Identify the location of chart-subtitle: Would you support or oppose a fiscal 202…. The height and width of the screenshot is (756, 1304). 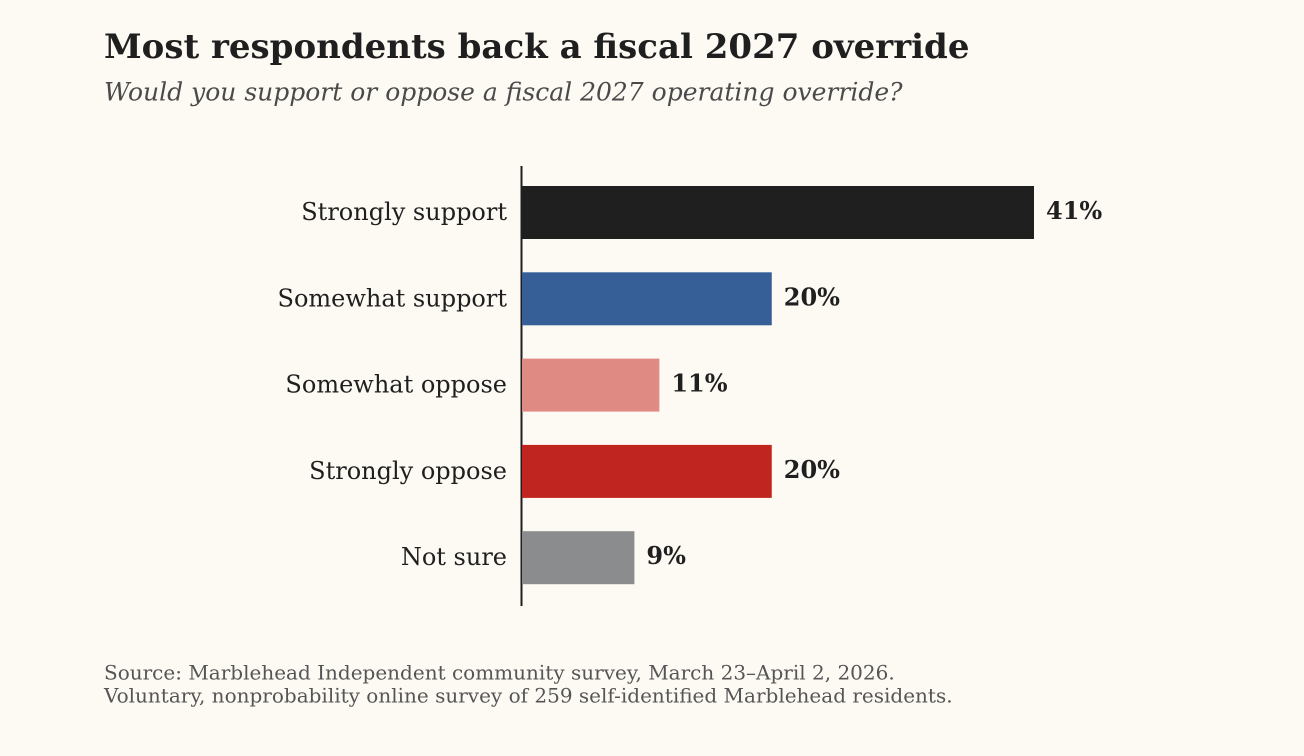
(503, 92).